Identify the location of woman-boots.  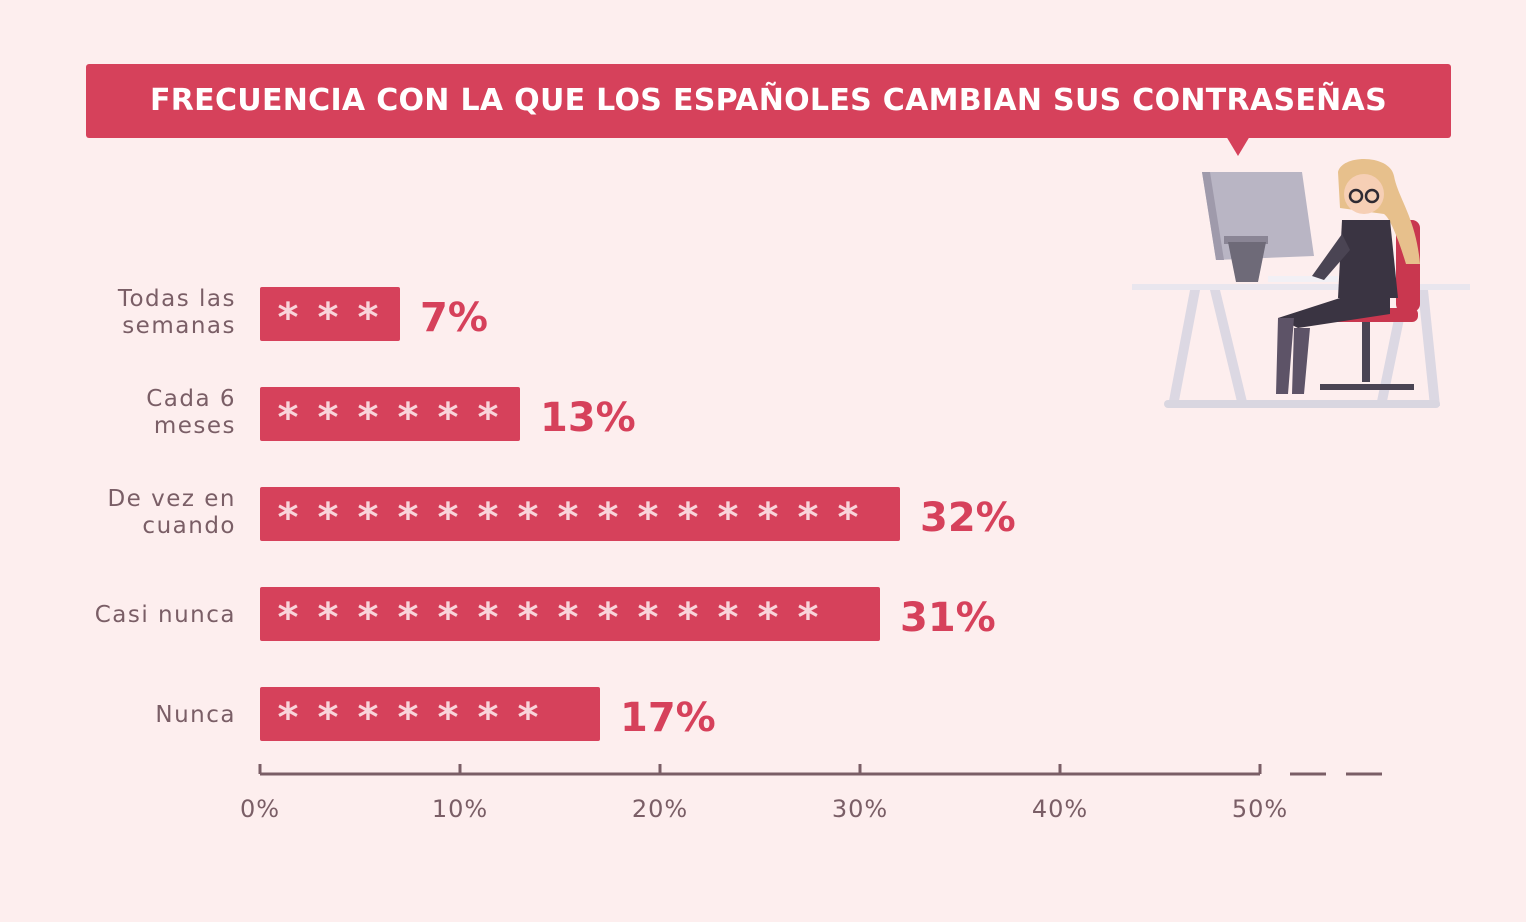
(1293, 356).